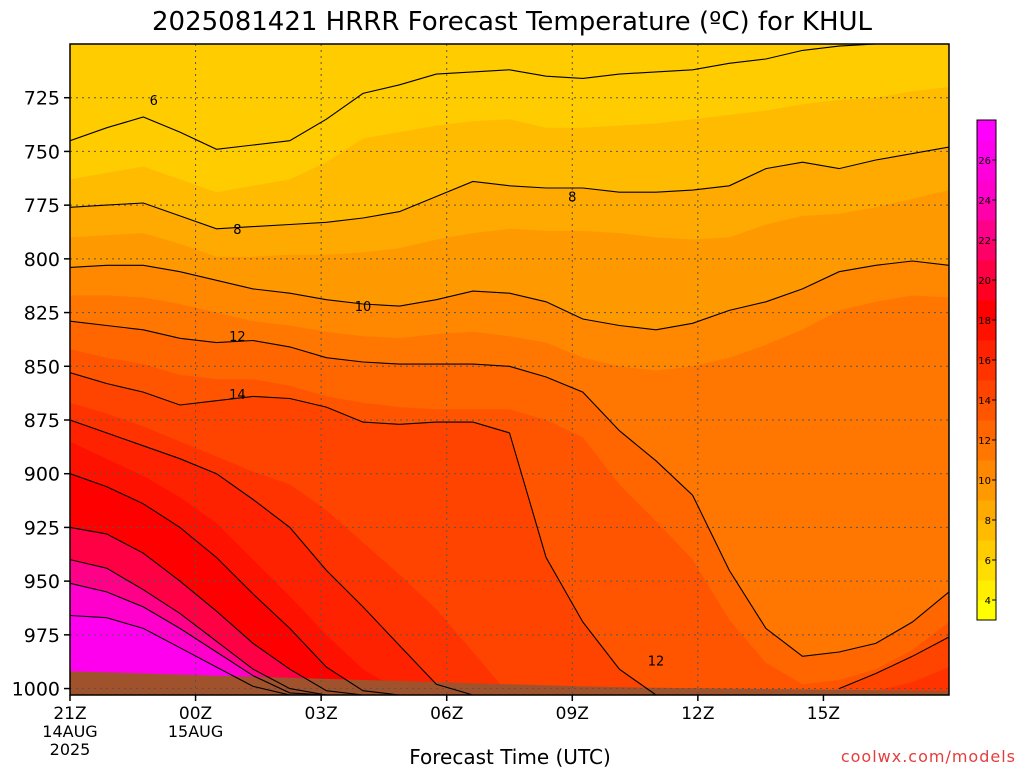  Describe the element at coordinates (42, 99) in the screenshot. I see `y-tick-label: 725` at that location.